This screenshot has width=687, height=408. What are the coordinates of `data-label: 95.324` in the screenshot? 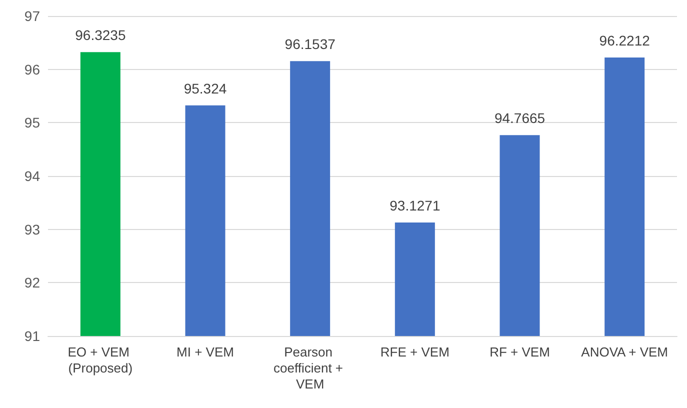 It's located at (205, 88).